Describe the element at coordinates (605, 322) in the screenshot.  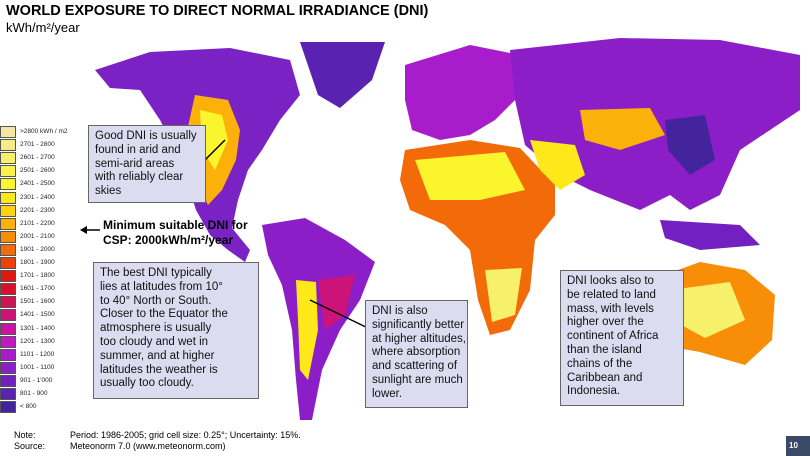
I see `note-line: higher over the` at that location.